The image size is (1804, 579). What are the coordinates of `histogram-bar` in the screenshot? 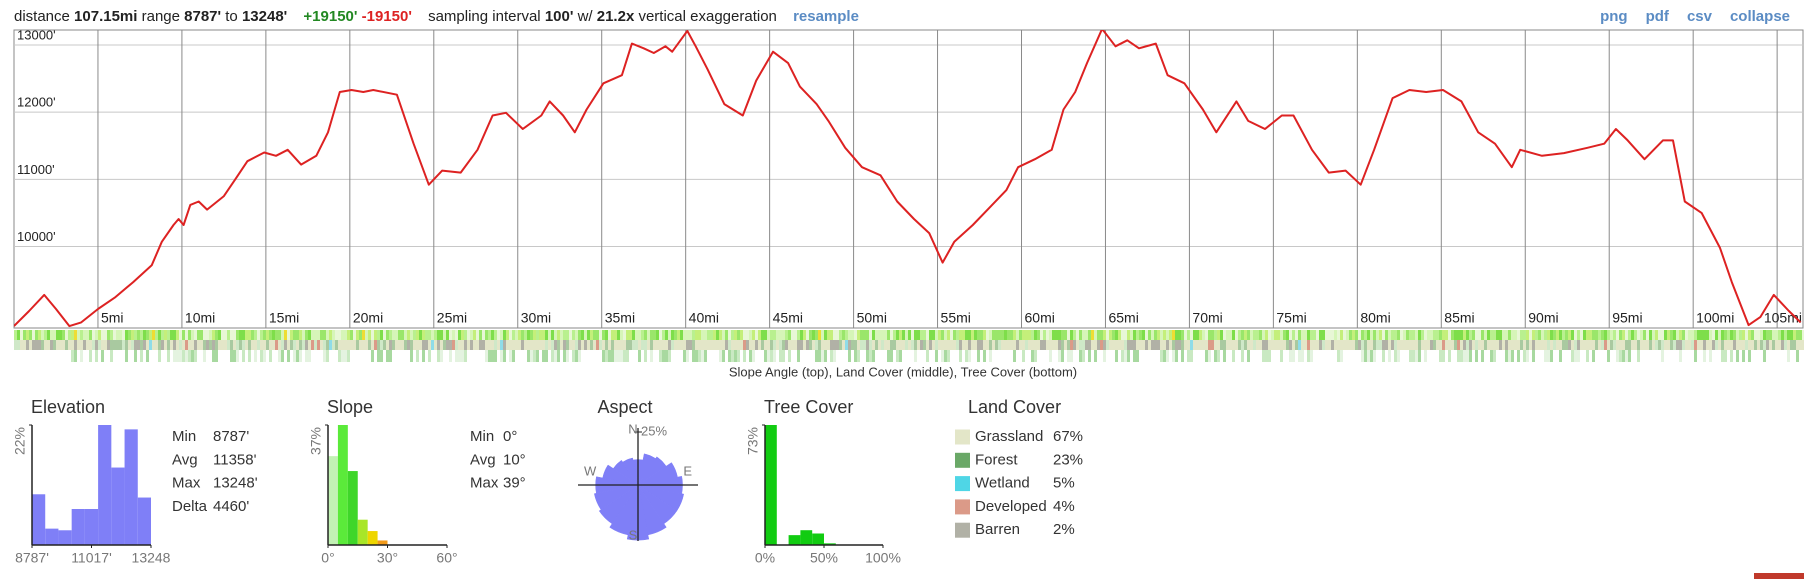 It's located at (830, 544).